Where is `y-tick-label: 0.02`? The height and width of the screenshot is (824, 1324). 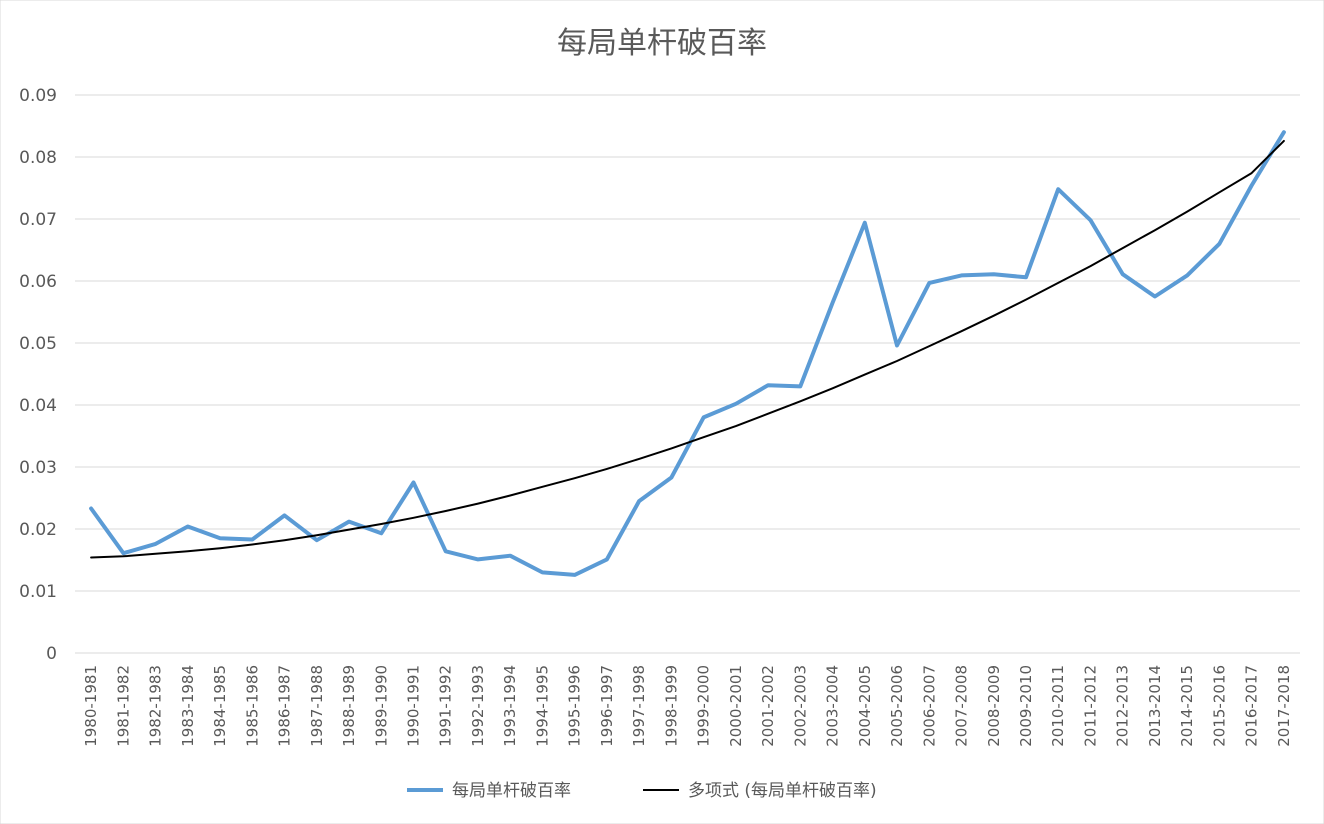
y-tick-label: 0.02 is located at coordinates (38, 530).